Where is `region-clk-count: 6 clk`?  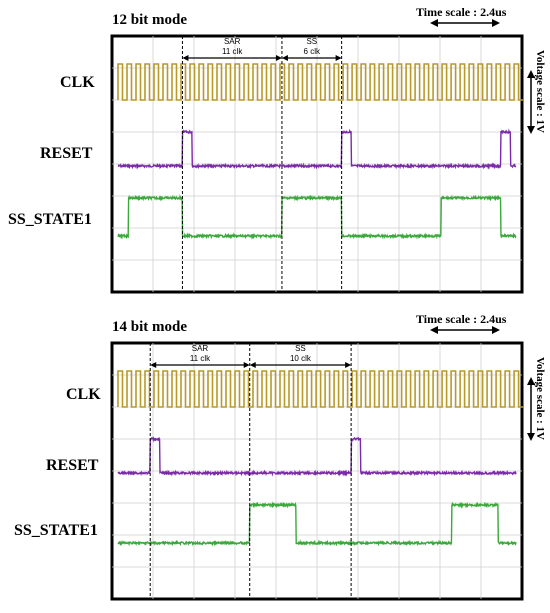 region-clk-count: 6 clk is located at coordinates (312, 51).